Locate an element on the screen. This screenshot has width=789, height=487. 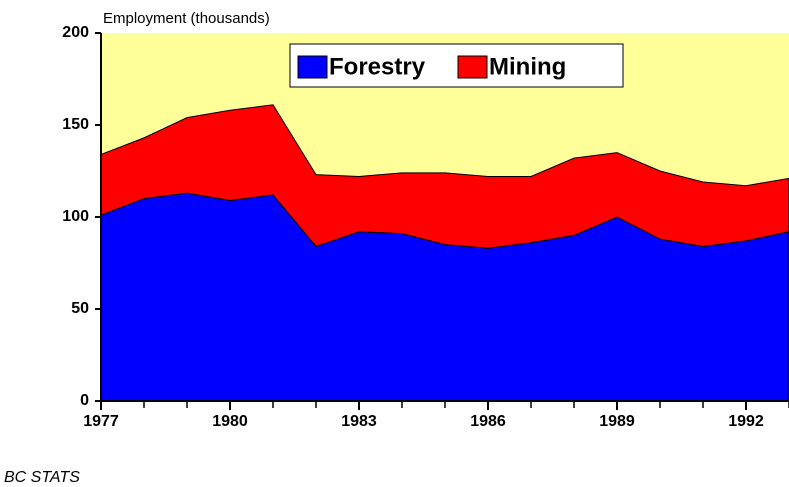
legend-box is located at coordinates (456, 65).